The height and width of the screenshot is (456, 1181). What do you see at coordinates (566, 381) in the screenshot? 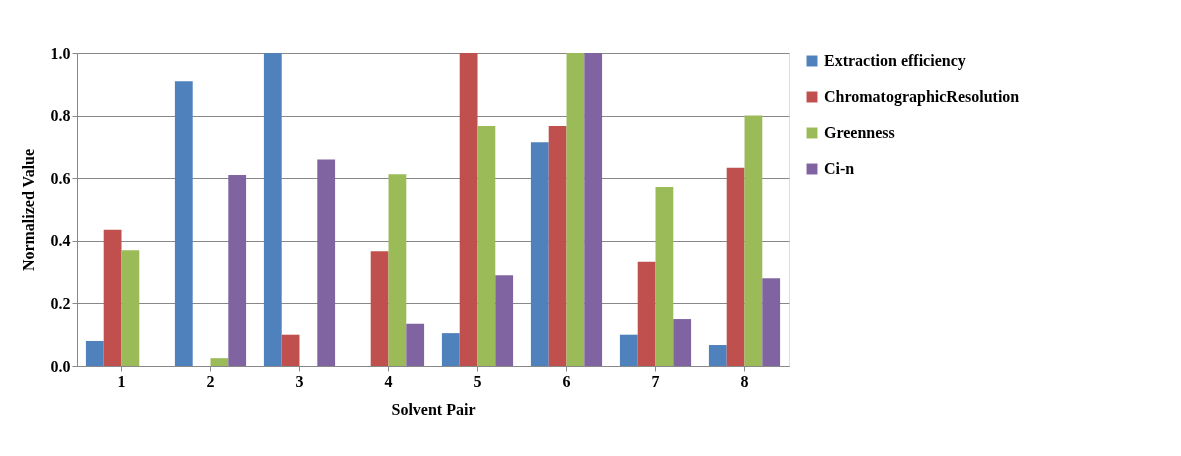
I see `x-tick-label: 6` at bounding box center [566, 381].